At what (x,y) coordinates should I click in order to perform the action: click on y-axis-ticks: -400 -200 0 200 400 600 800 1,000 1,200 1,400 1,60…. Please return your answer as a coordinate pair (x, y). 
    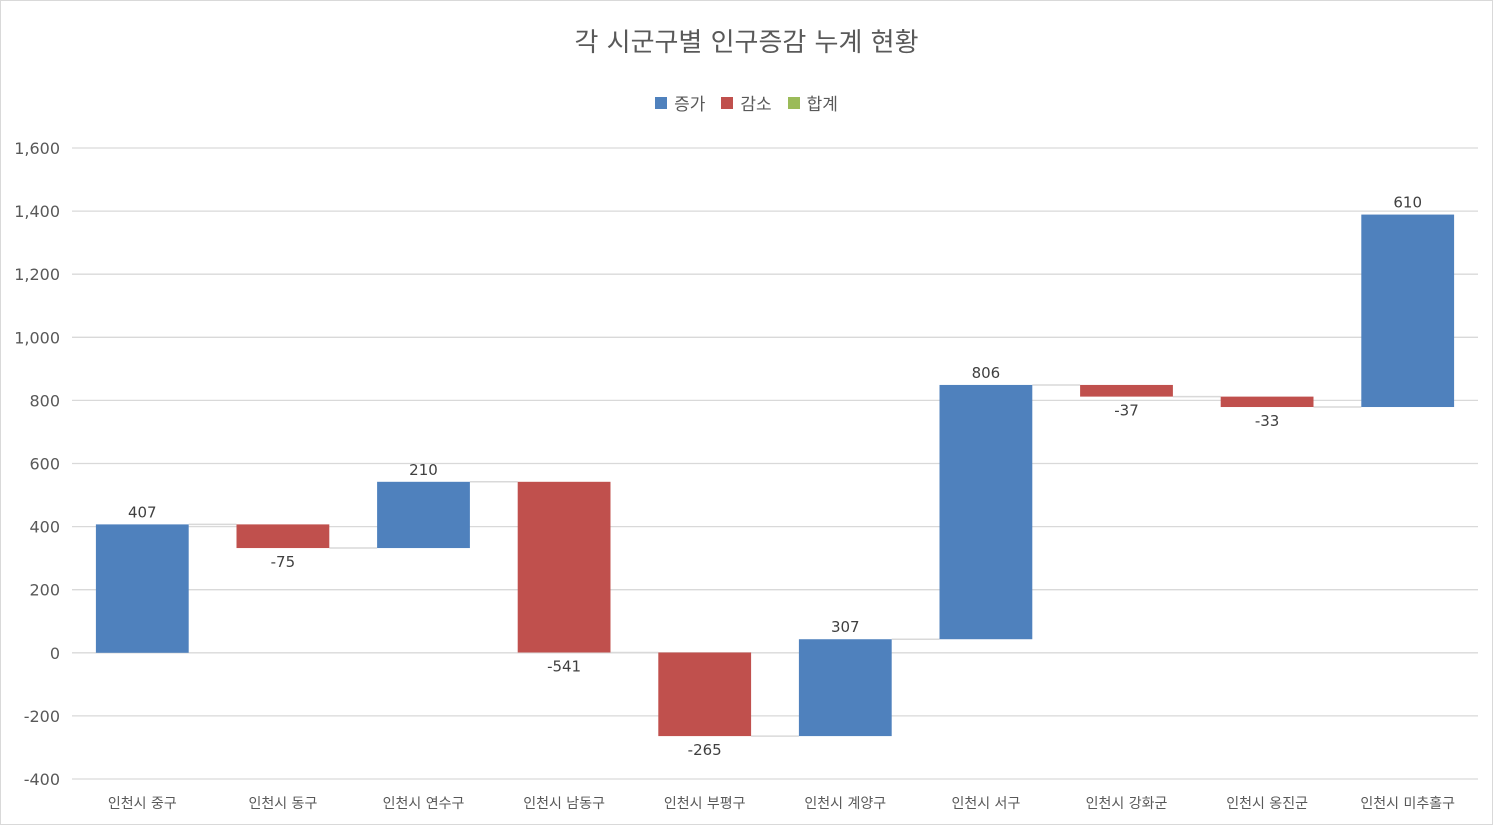
    Looking at the image, I should click on (37, 464).